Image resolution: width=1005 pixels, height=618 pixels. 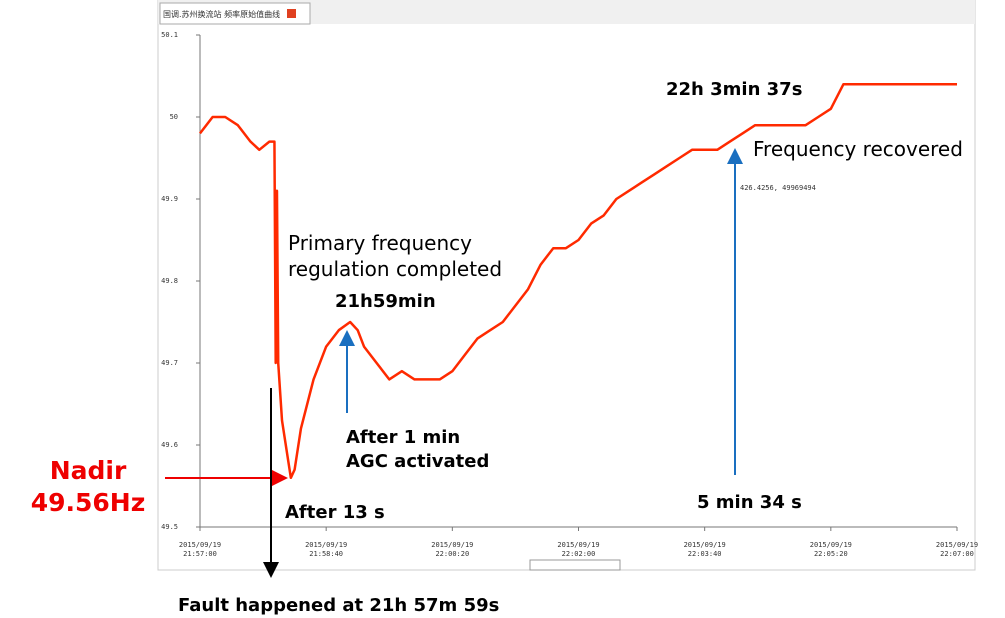 I want to click on annotation: After 1 min AGC activated, so click(x=418, y=449).